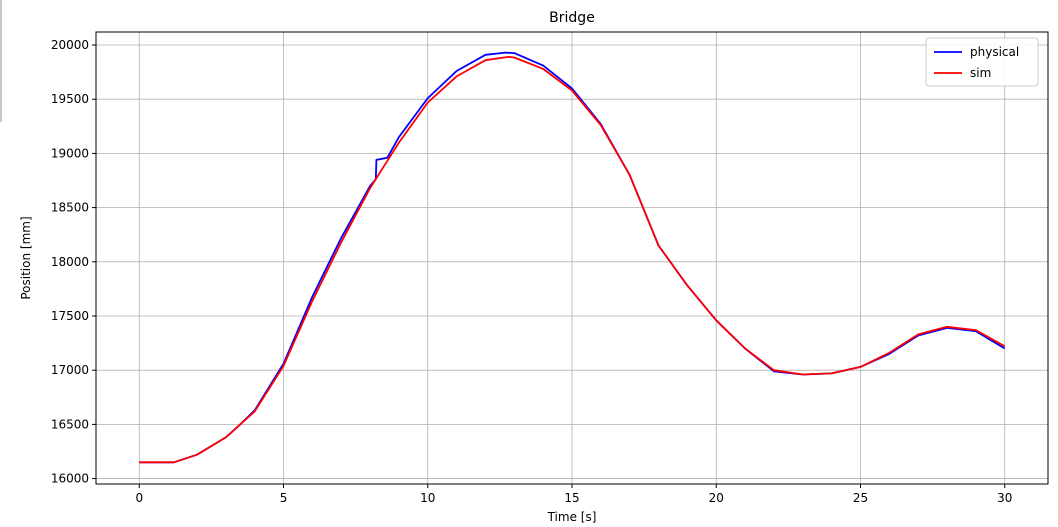 The height and width of the screenshot is (527, 1058). I want to click on x-tick-label: 25, so click(860, 498).